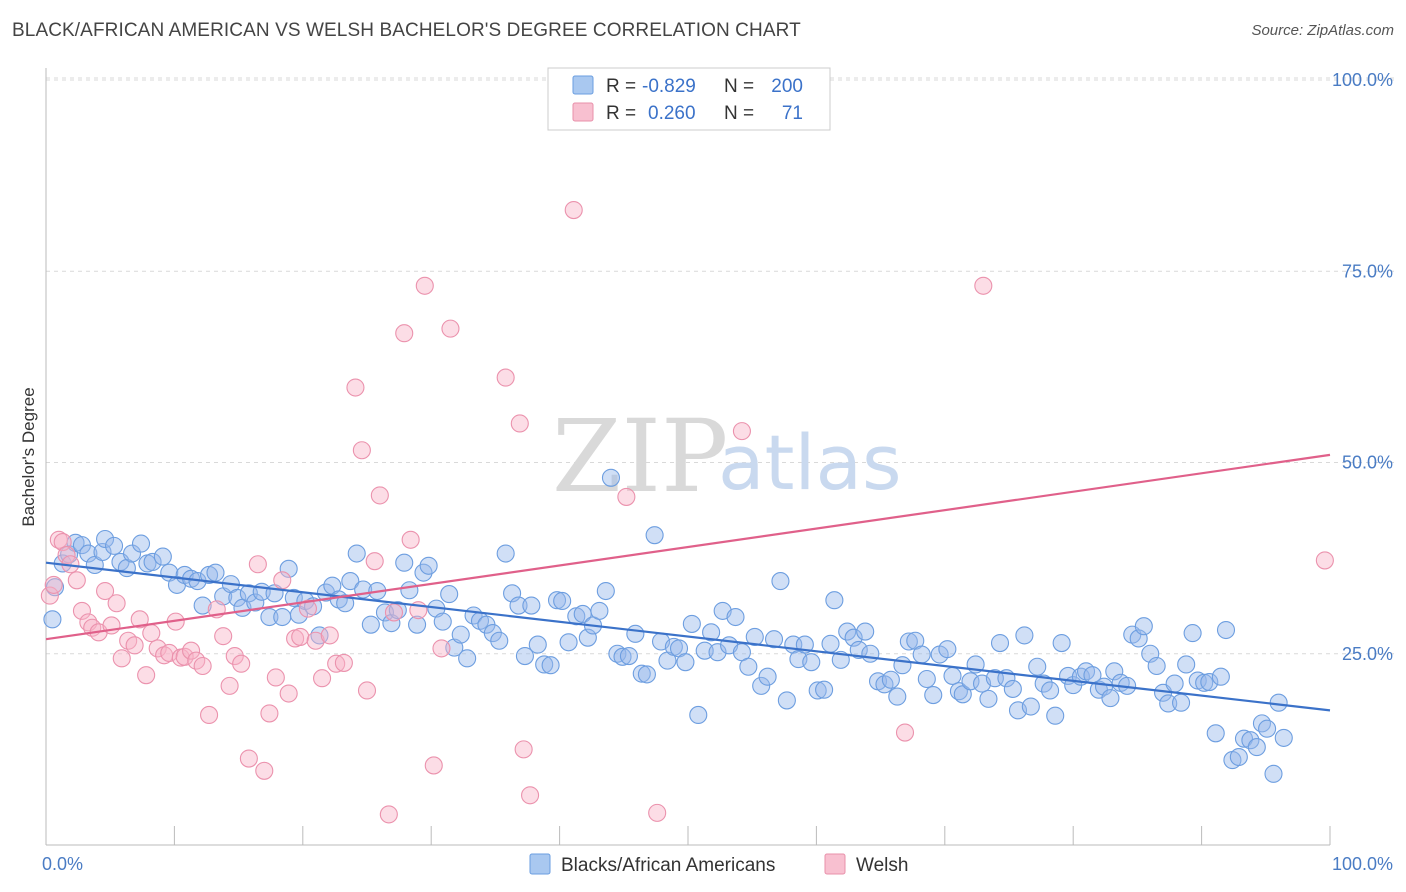  I want to click on y-tick-label-75: 75.0%, so click(1367, 271).